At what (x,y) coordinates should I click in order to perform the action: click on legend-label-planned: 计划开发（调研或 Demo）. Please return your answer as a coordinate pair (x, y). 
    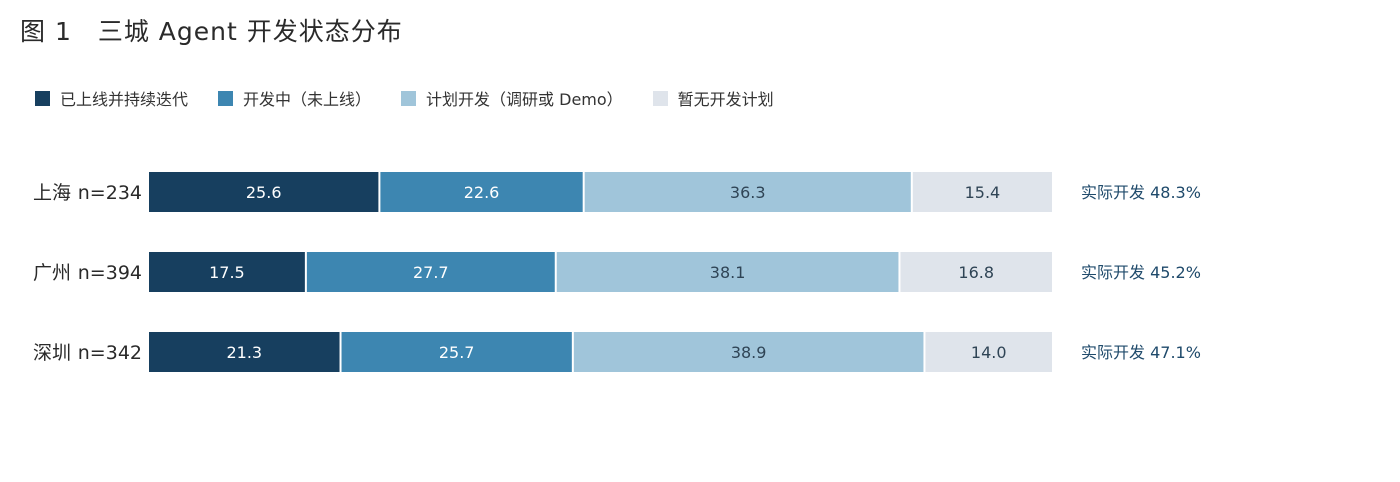
    Looking at the image, I should click on (524, 99).